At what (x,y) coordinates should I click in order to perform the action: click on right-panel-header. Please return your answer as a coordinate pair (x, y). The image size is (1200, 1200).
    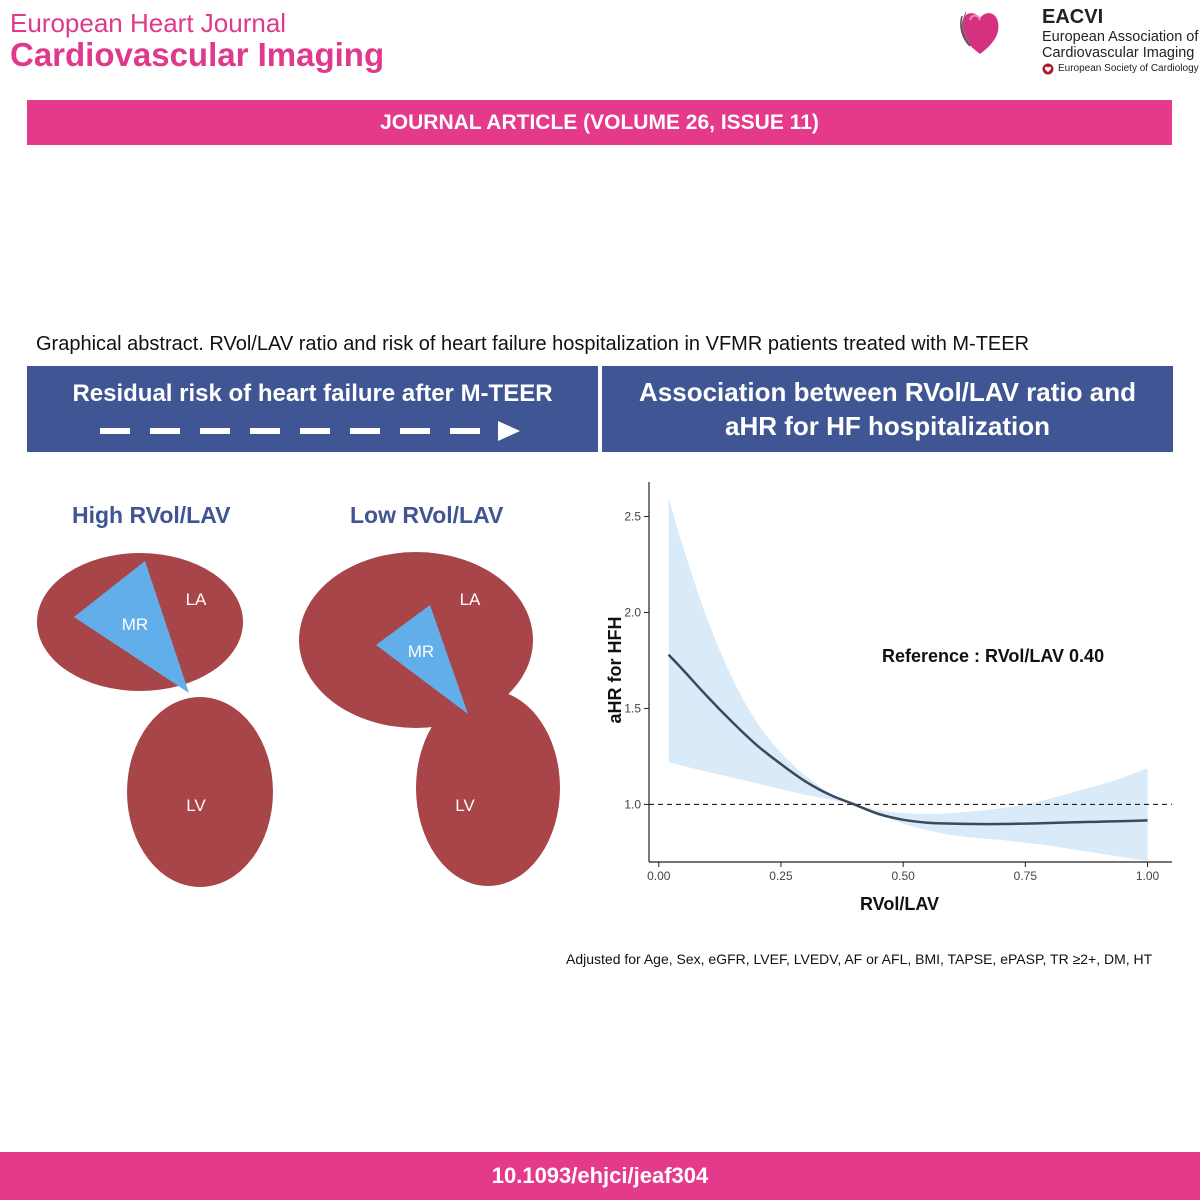
    Looking at the image, I should click on (887, 409).